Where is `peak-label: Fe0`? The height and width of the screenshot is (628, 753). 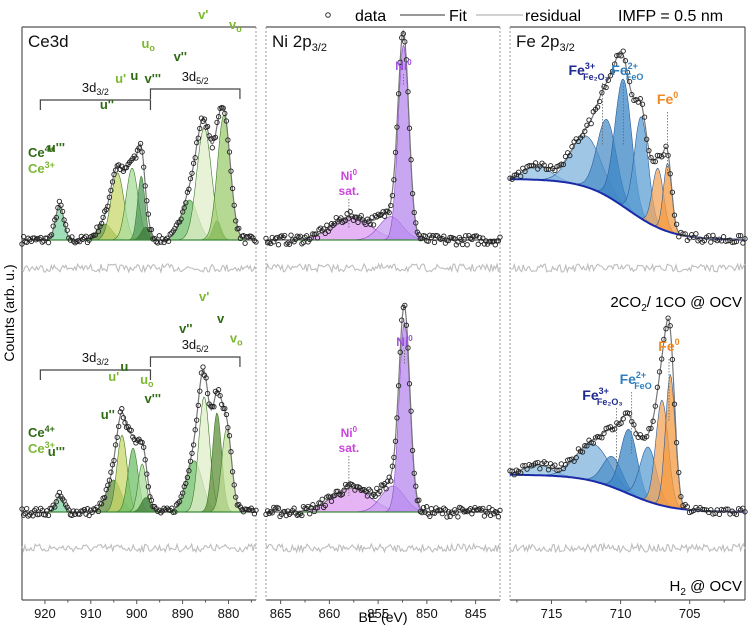 peak-label: Fe0 is located at coordinates (668, 345).